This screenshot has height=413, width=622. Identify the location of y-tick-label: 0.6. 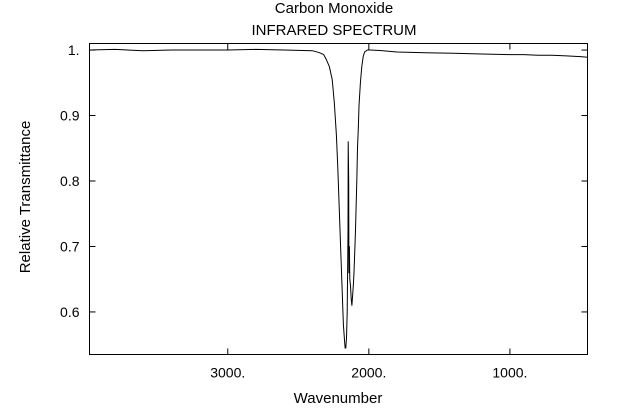
(70, 312).